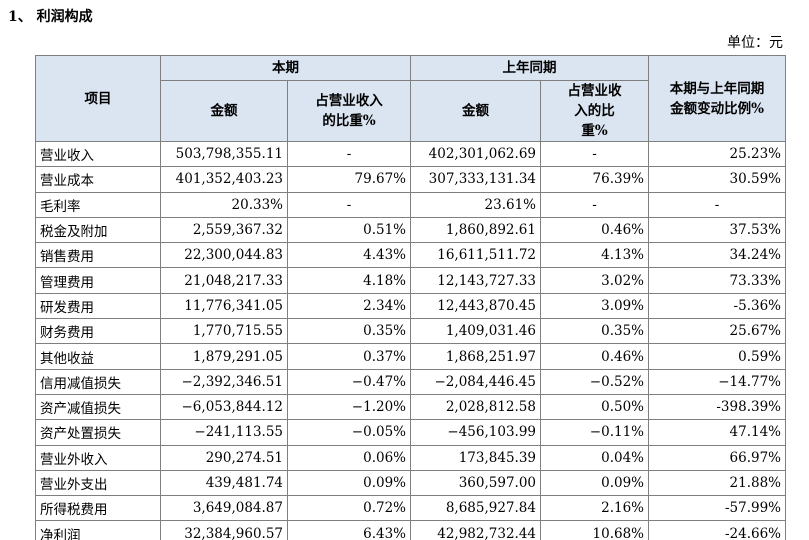 The height and width of the screenshot is (540, 809). Describe the element at coordinates (475, 204) in the screenshot. I see `cell: 23.61%` at that location.